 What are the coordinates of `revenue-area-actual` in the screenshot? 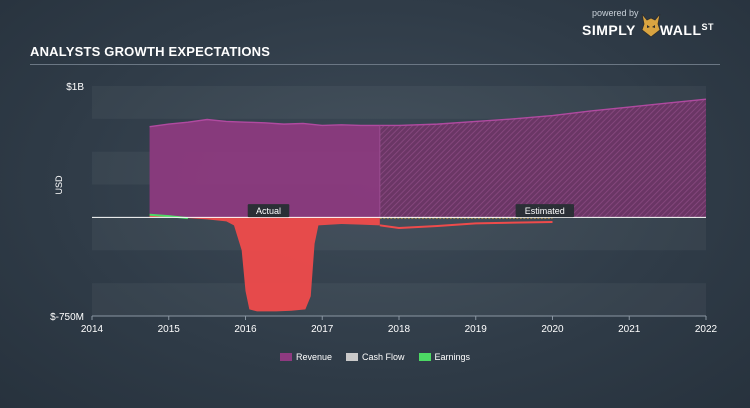 It's located at (264, 168).